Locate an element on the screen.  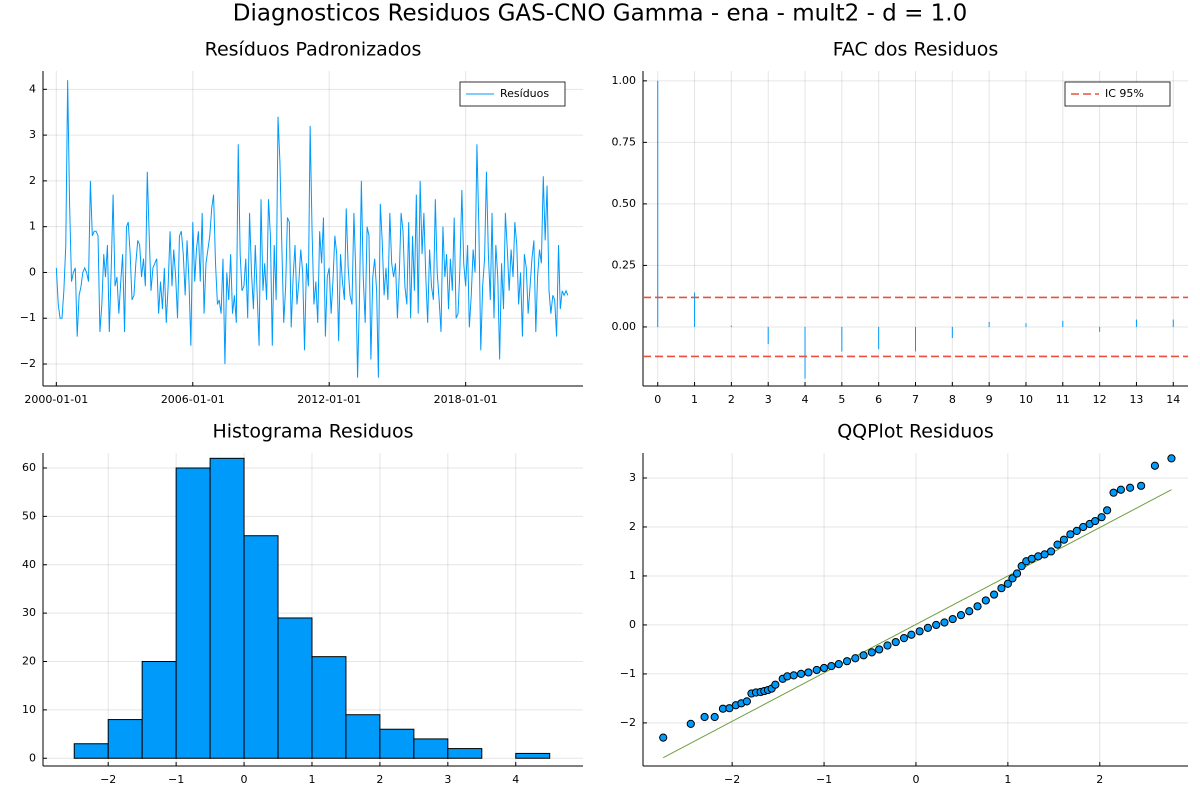
x-tick-label: 3 is located at coordinates (768, 399).